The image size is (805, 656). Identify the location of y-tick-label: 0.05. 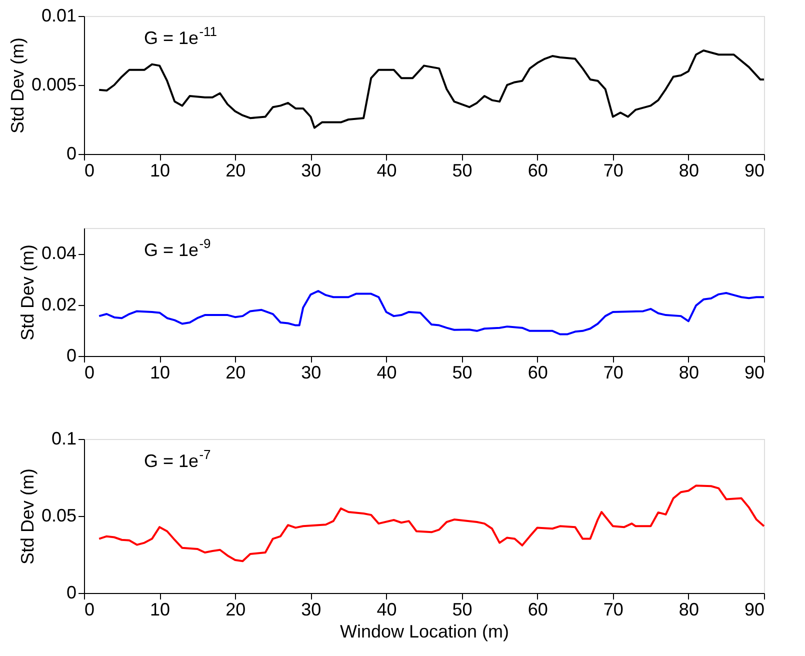
(58, 516).